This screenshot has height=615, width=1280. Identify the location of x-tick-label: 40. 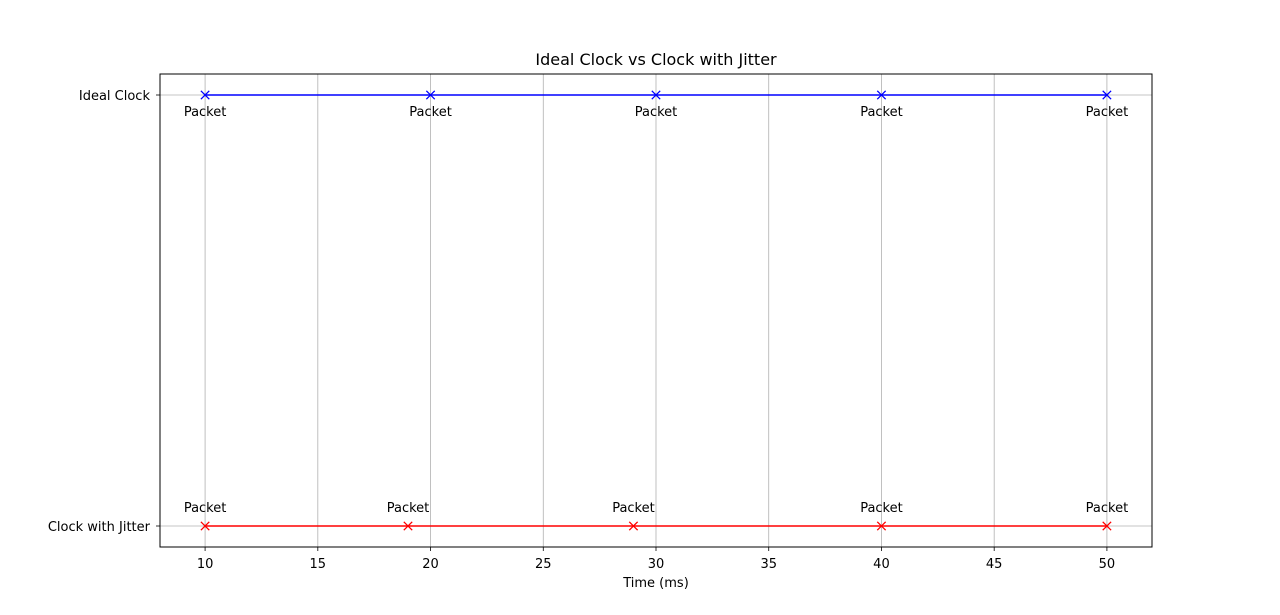
(881, 564).